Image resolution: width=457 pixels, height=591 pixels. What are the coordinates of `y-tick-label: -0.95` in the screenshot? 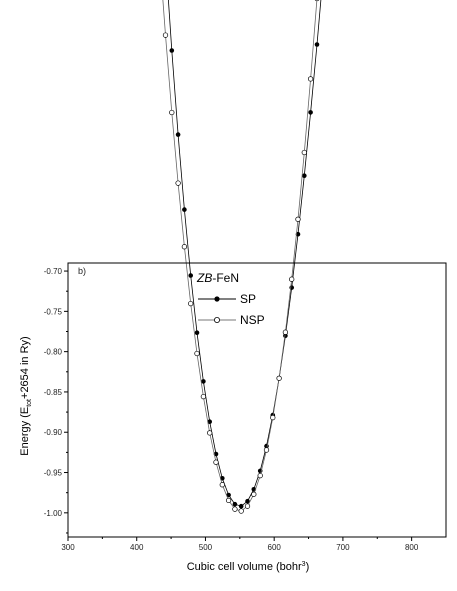 It's located at (53, 473).